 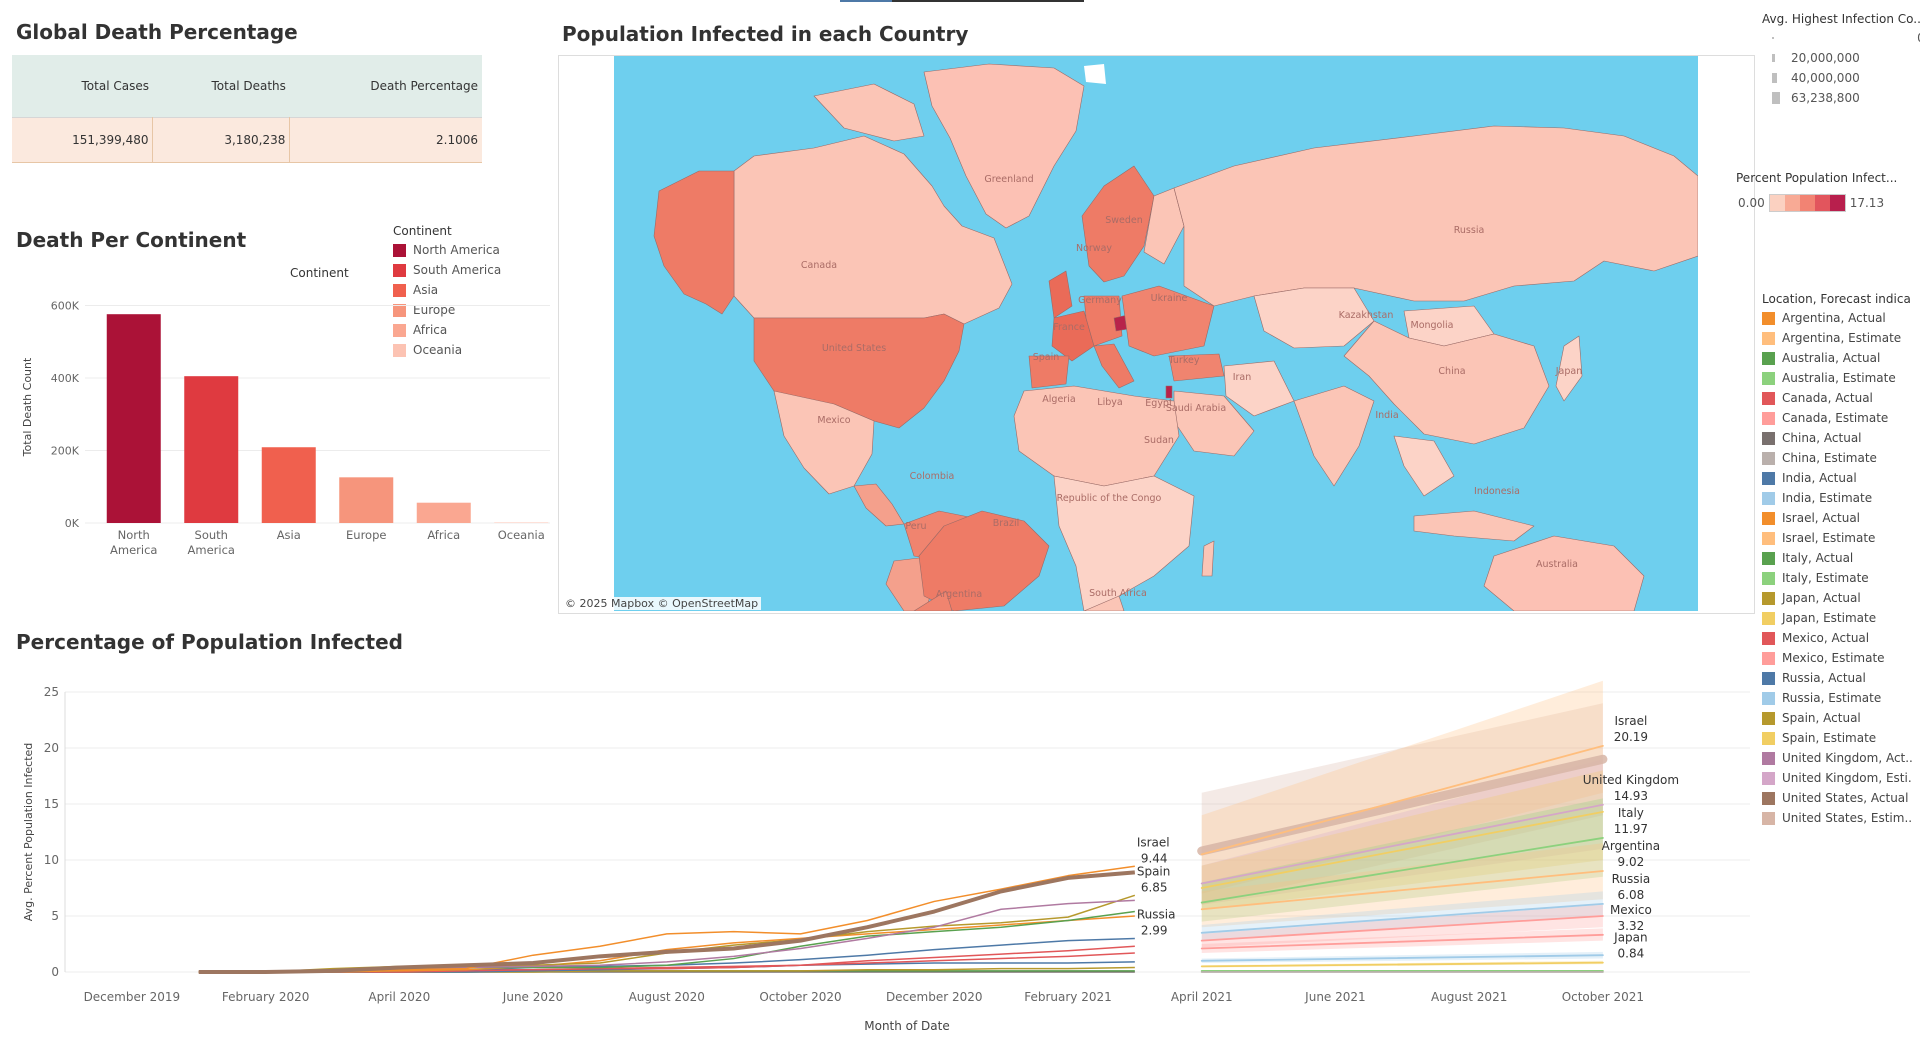 What do you see at coordinates (1004, 146) in the screenshot?
I see `country-greenland` at bounding box center [1004, 146].